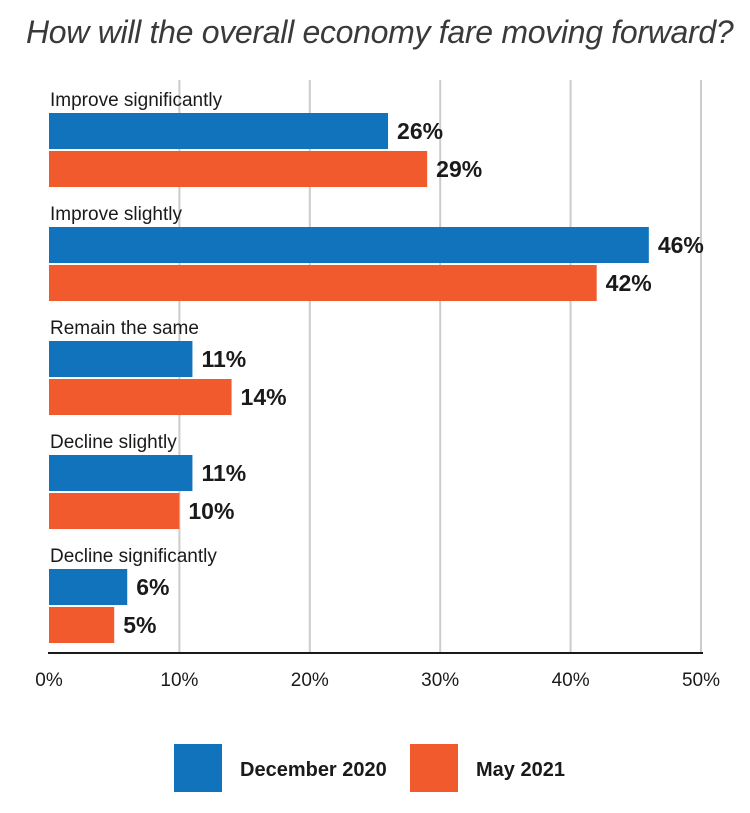 The image size is (750, 813). I want to click on value-label-decline-slightly-series-2: 10%, so click(211, 511).